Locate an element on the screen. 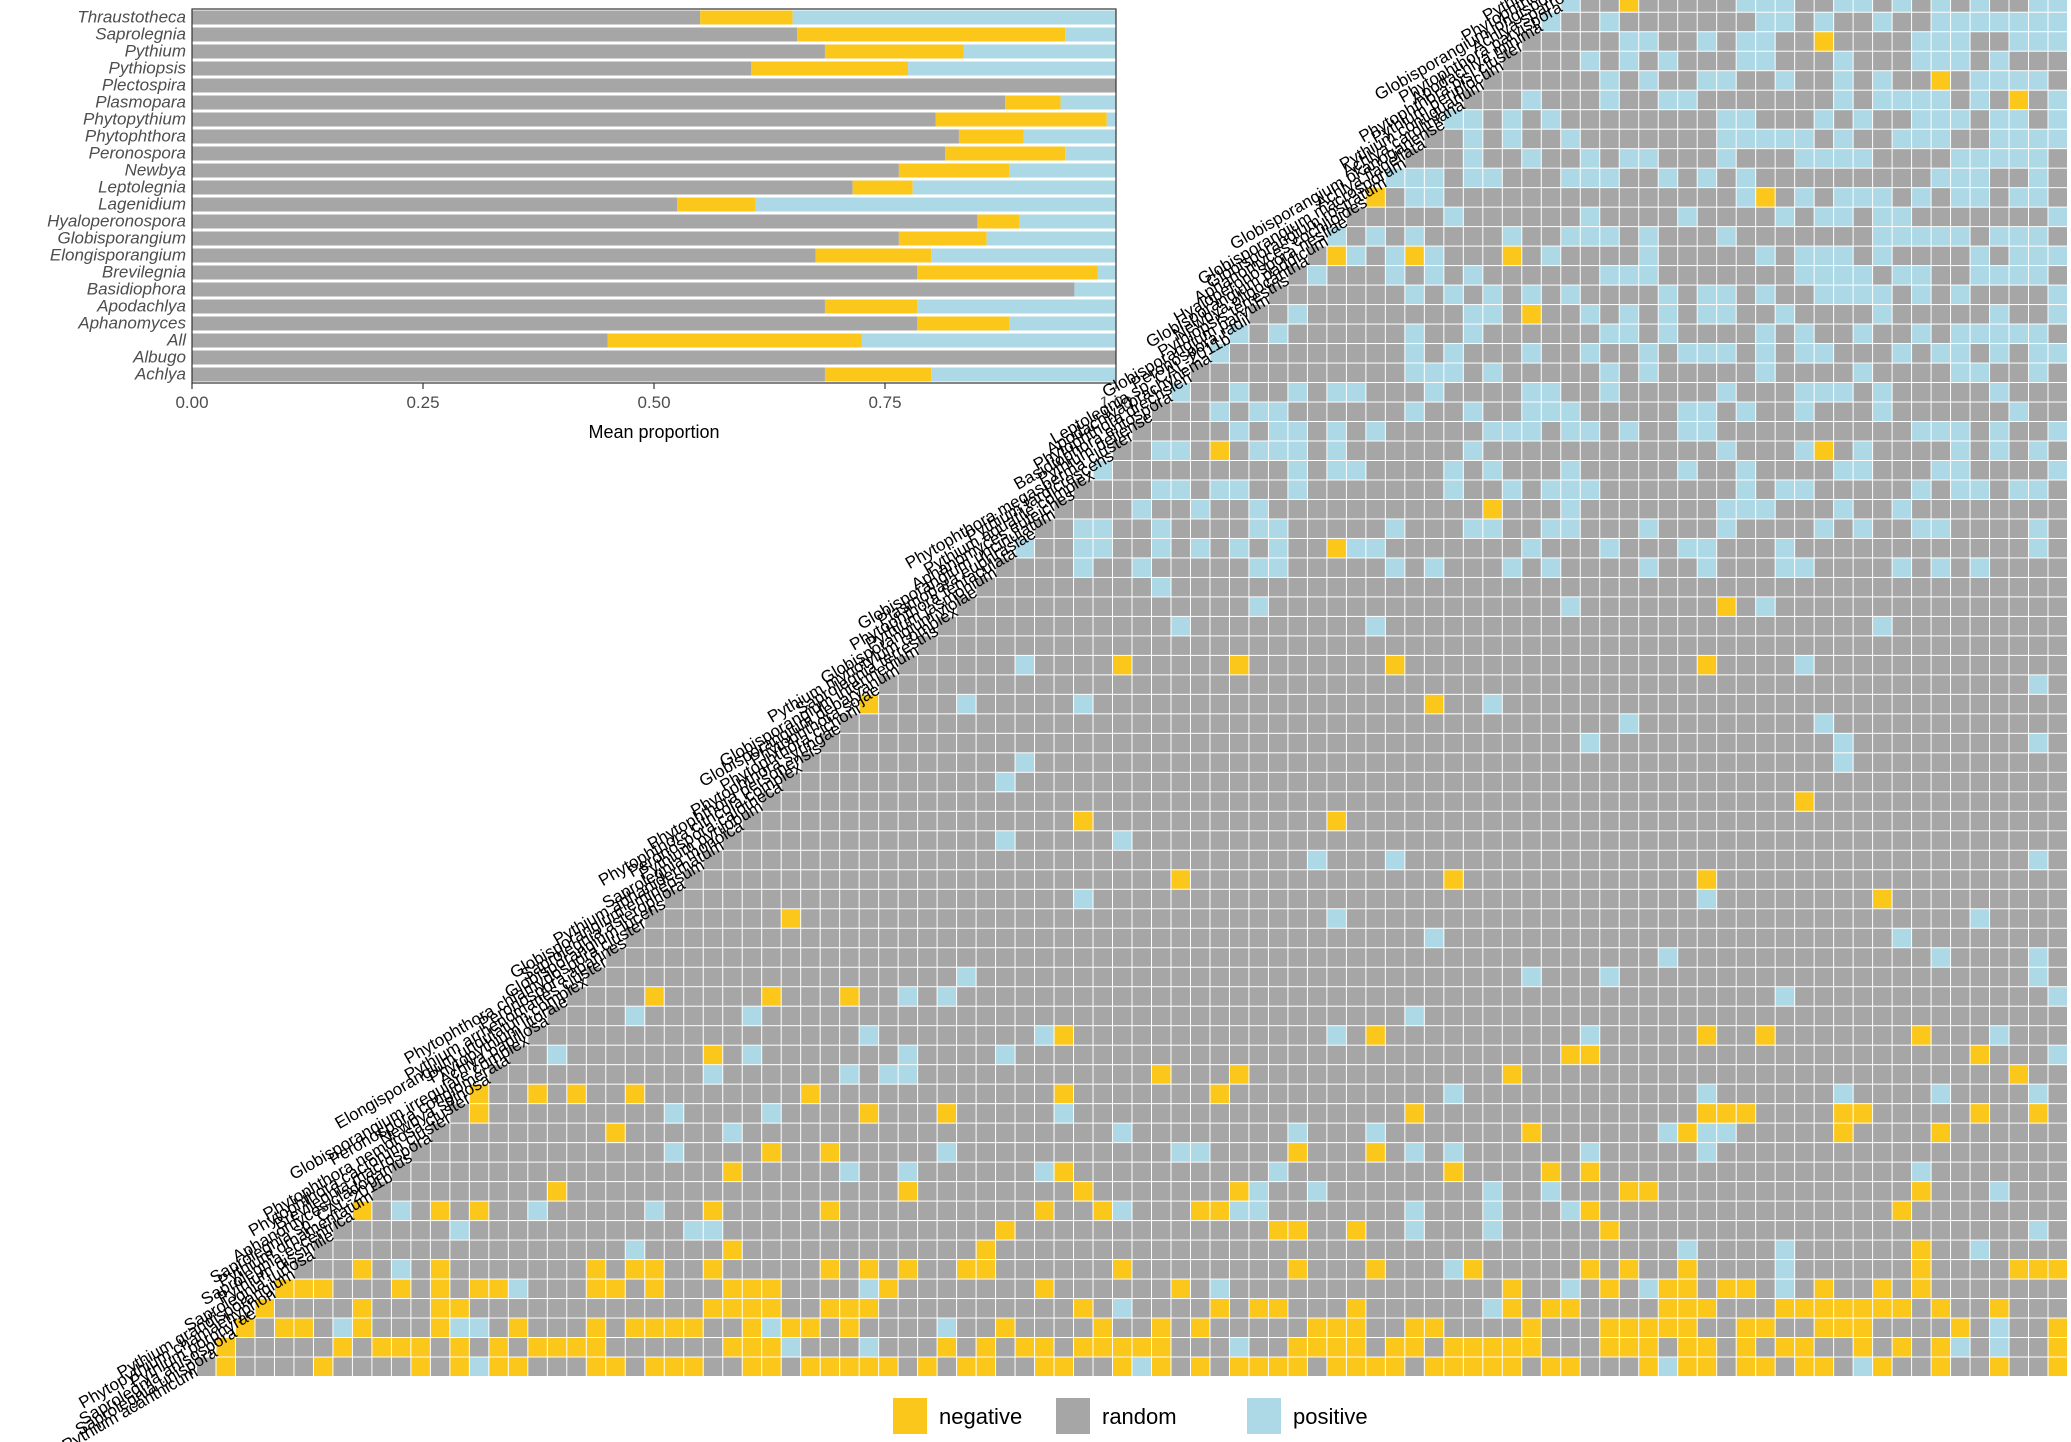 The height and width of the screenshot is (1442, 2071). x-tick-label: 0.75 is located at coordinates (884, 402).